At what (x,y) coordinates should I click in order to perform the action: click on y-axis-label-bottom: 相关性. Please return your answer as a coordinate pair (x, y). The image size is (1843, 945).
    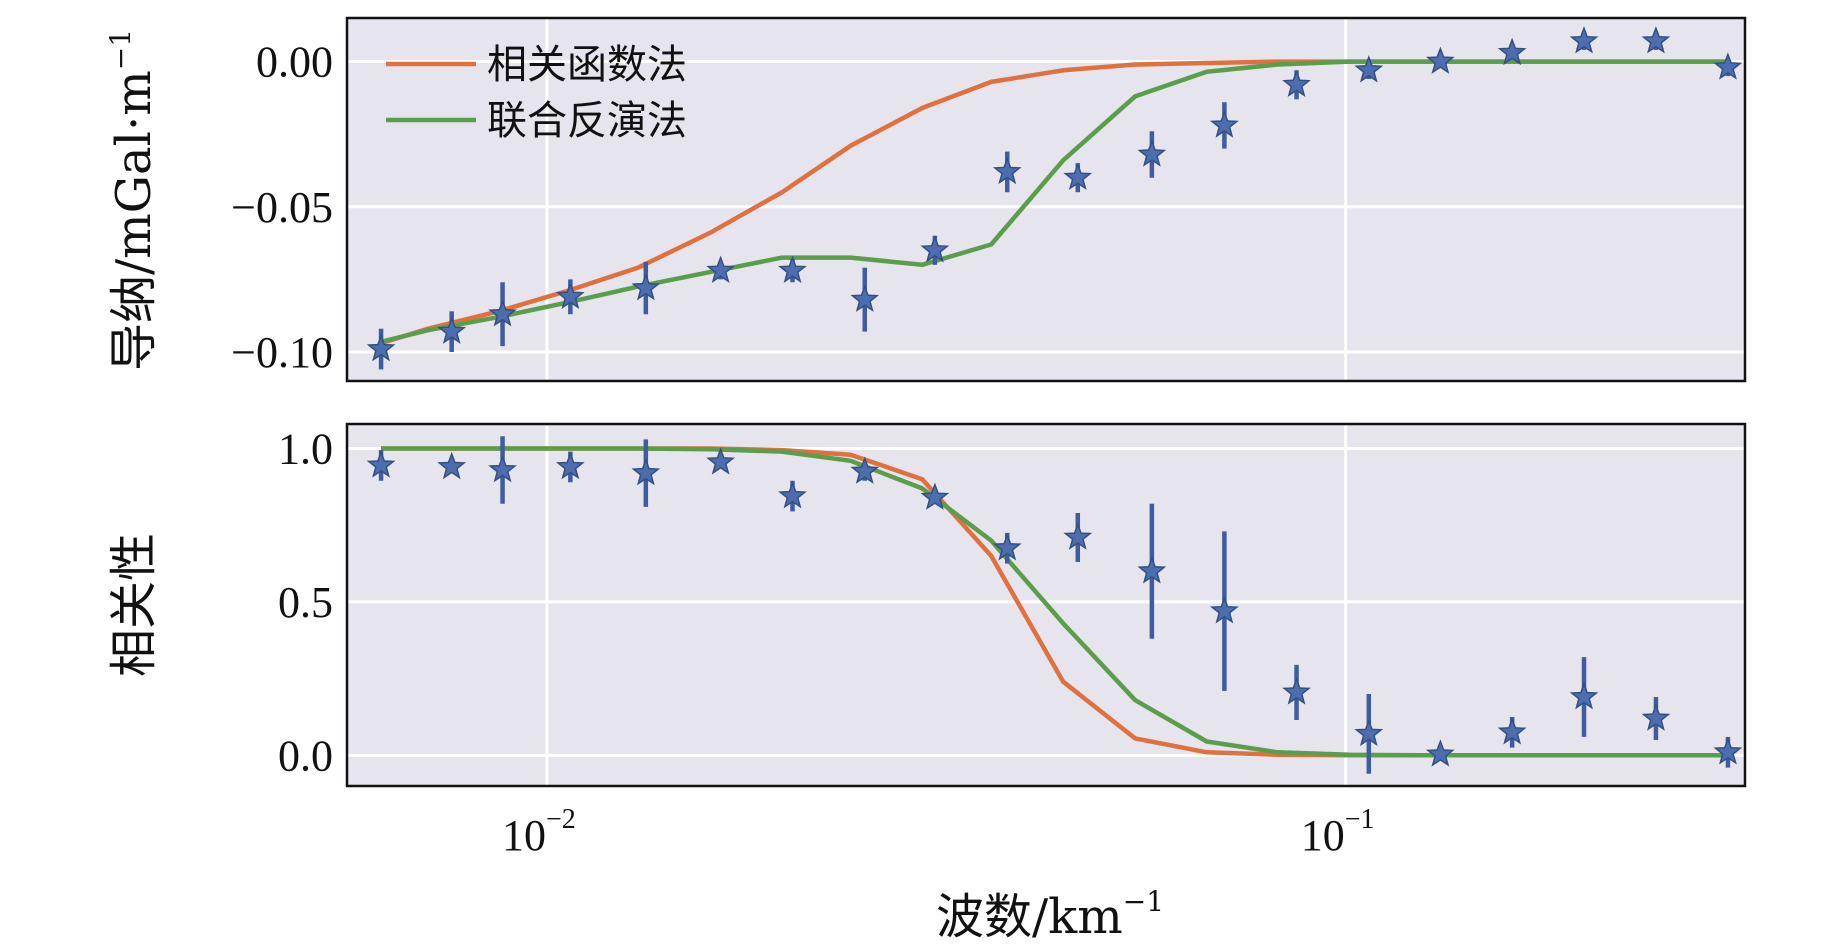
    Looking at the image, I should click on (134, 605).